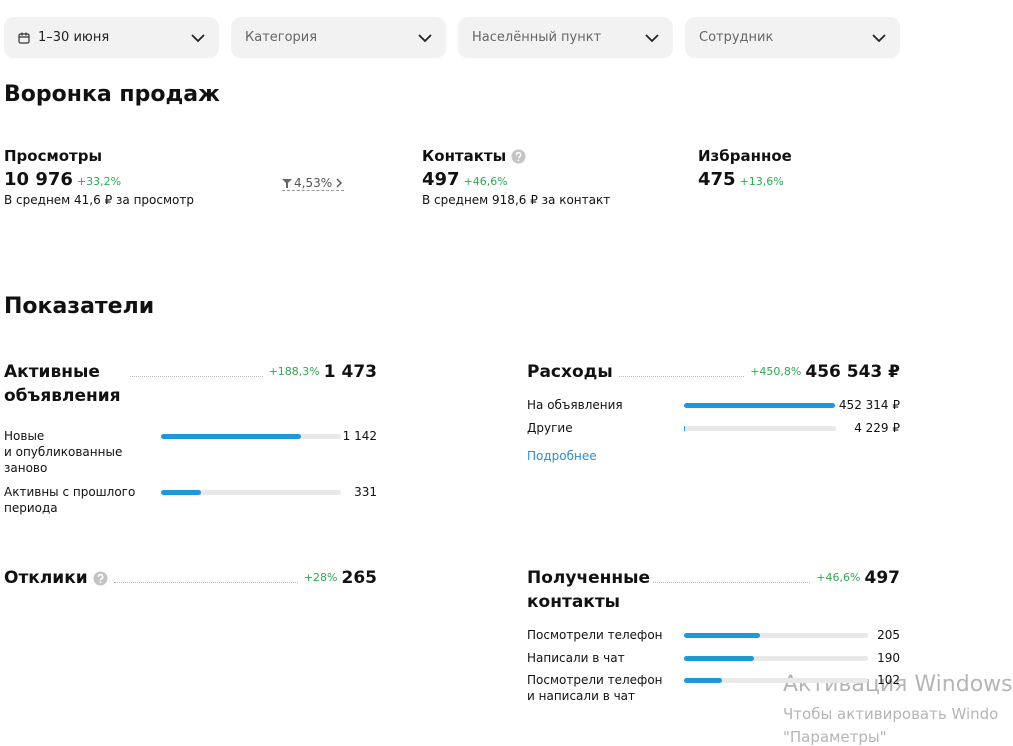 Image resolution: width=1013 pixels, height=746 pixels. I want to click on metric-header: Расходы +450,8% 456 543 ₽, so click(713, 372).